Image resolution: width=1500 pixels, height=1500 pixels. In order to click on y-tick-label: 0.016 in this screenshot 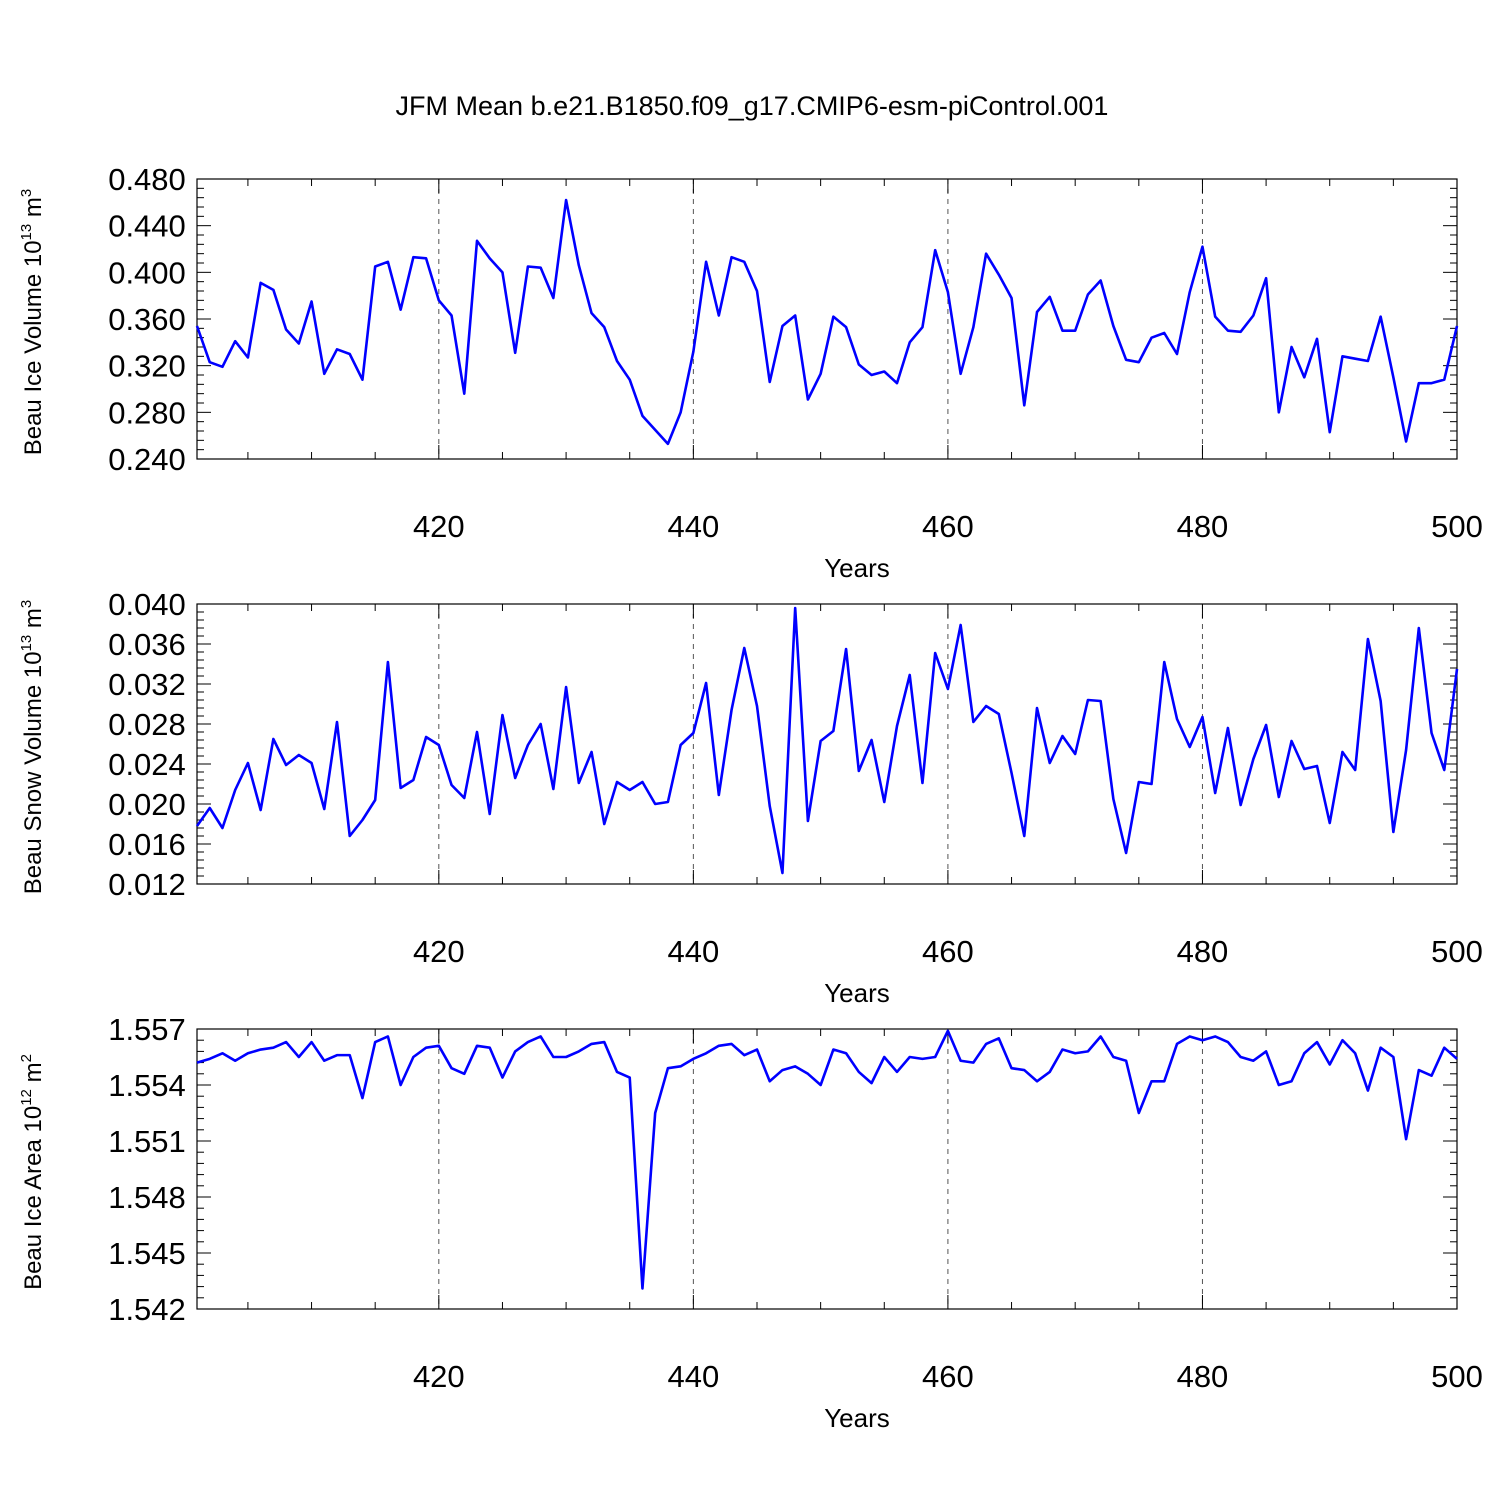, I will do `click(147, 844)`.